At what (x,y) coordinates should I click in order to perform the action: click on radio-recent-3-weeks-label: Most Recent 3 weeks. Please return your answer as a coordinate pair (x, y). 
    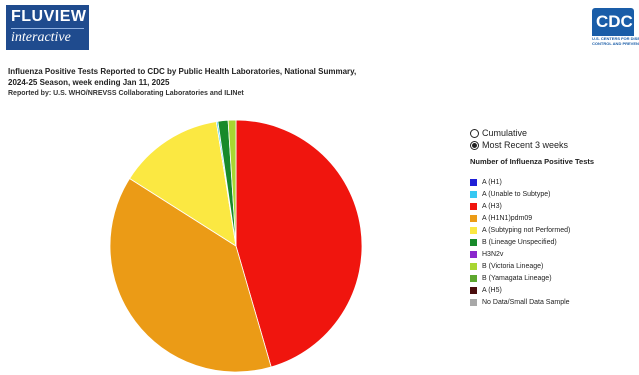
    Looking at the image, I should click on (525, 145).